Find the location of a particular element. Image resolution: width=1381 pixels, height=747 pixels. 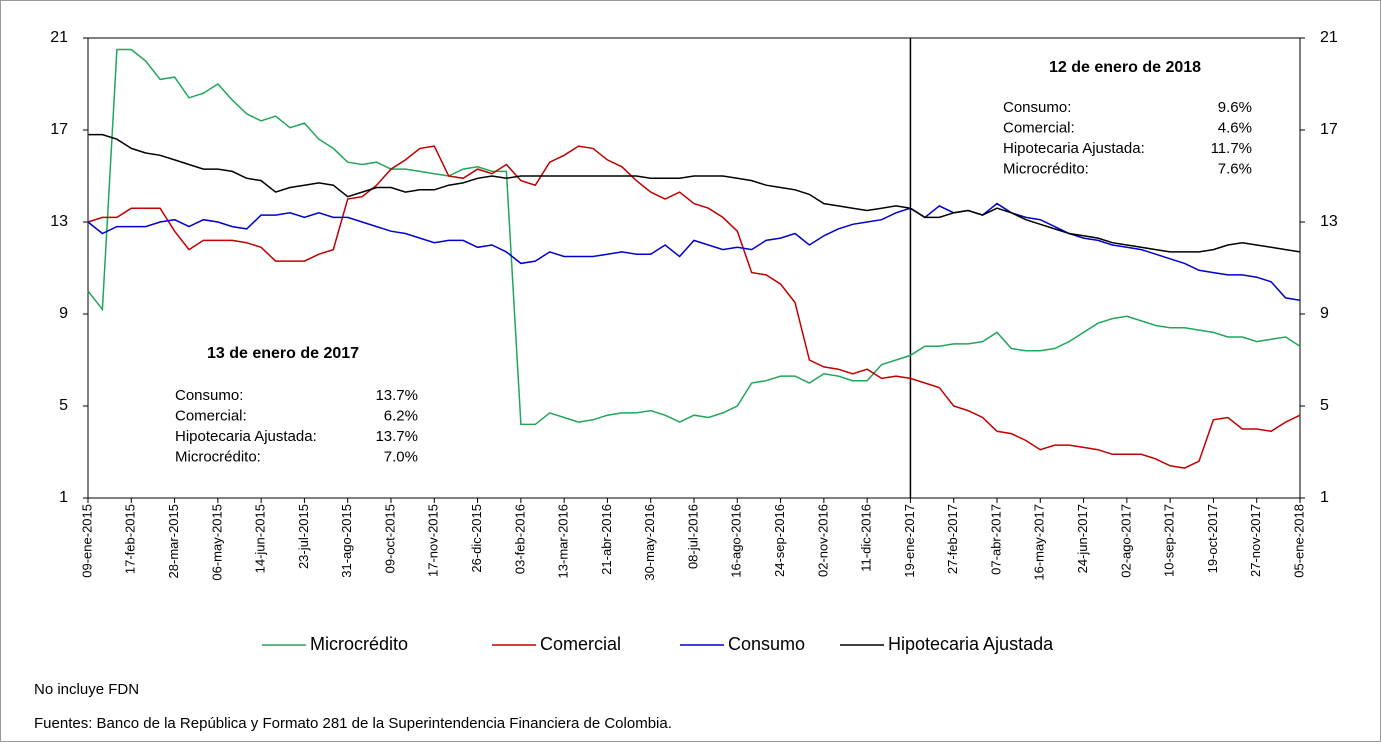

y2-tick-label: 1 is located at coordinates (1324, 497).